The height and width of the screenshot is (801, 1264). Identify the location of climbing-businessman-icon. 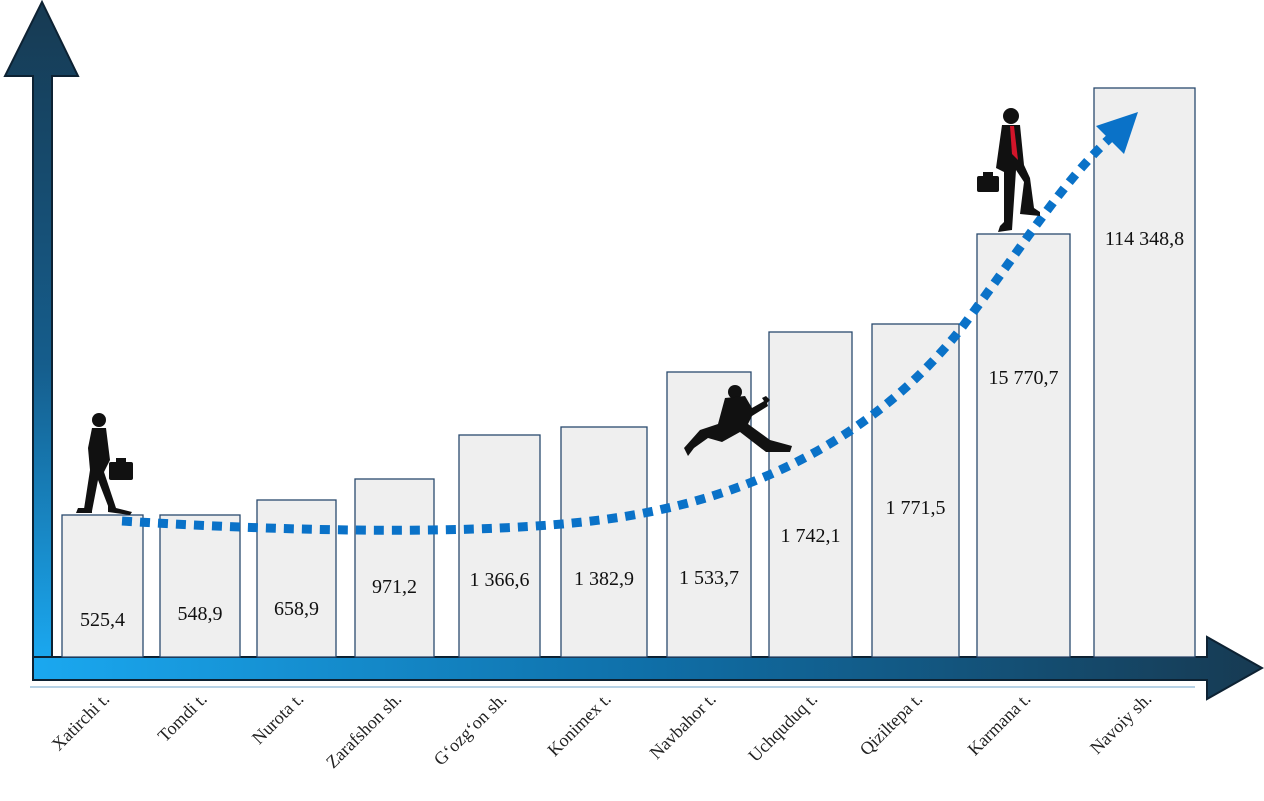
(1008, 170).